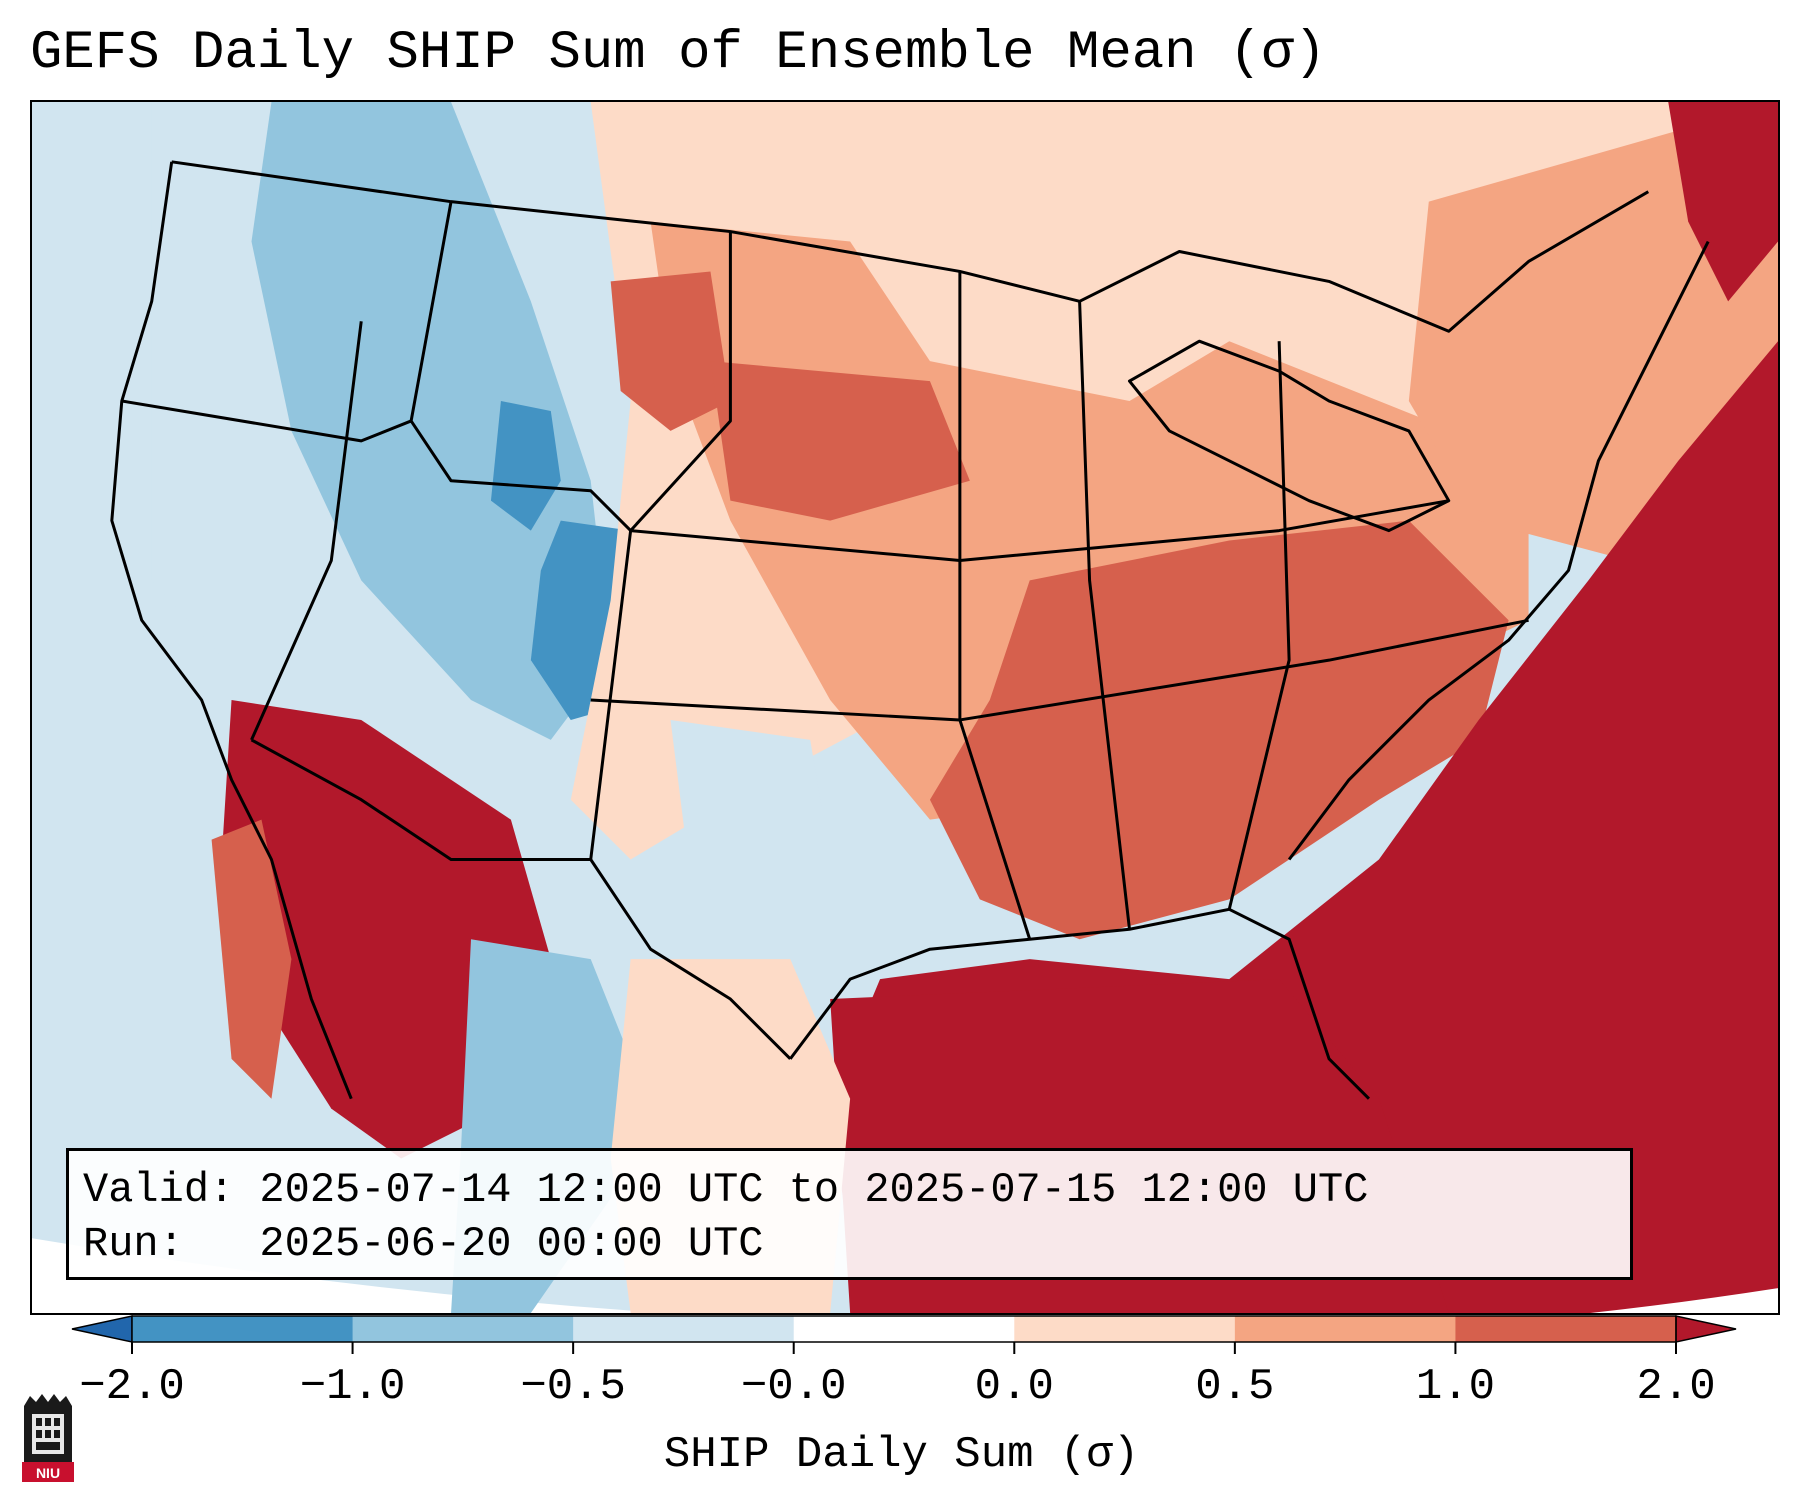 The width and height of the screenshot is (1803, 1506). Describe the element at coordinates (573, 1387) in the screenshot. I see `colorbar-tick-label: −0.5` at that location.